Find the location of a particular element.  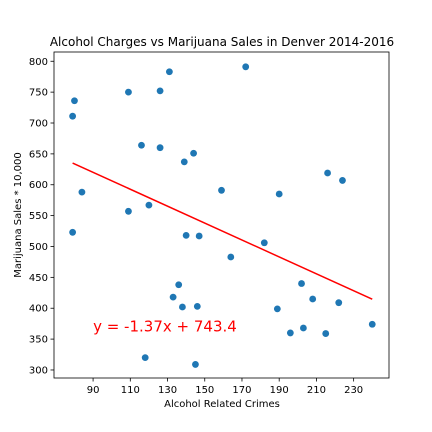

y-tick-label: 600 is located at coordinates (38, 185).